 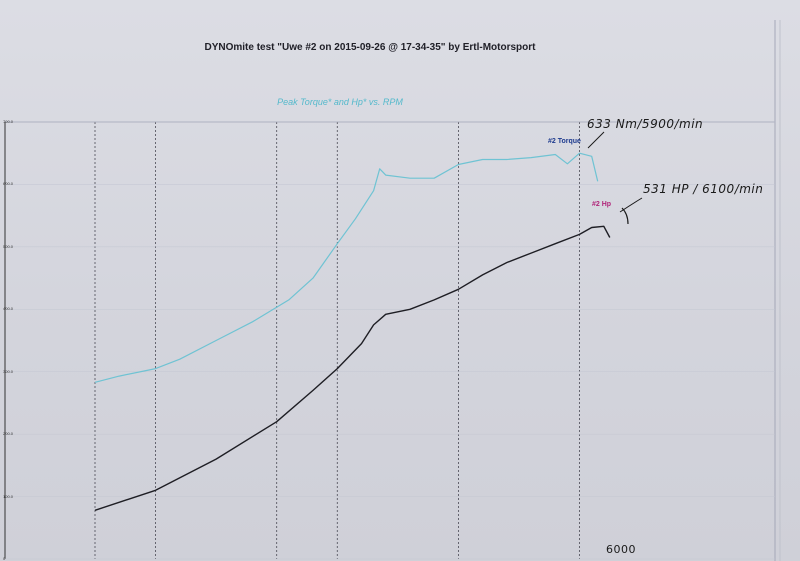 What do you see at coordinates (621, 549) in the screenshot?
I see `annotation-6000-rpm: 6000` at bounding box center [621, 549].